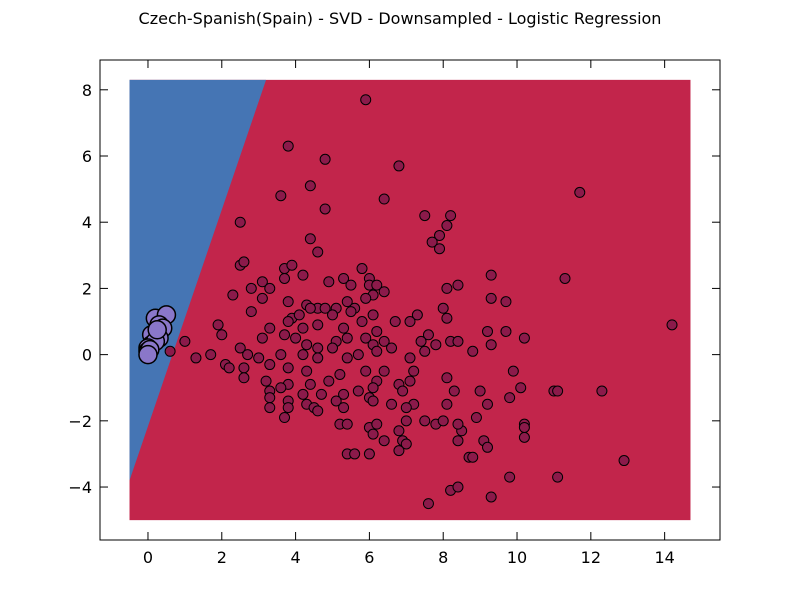 The width and height of the screenshot is (800, 600). I want to click on y-tick-label-2: 0, so click(87, 355).